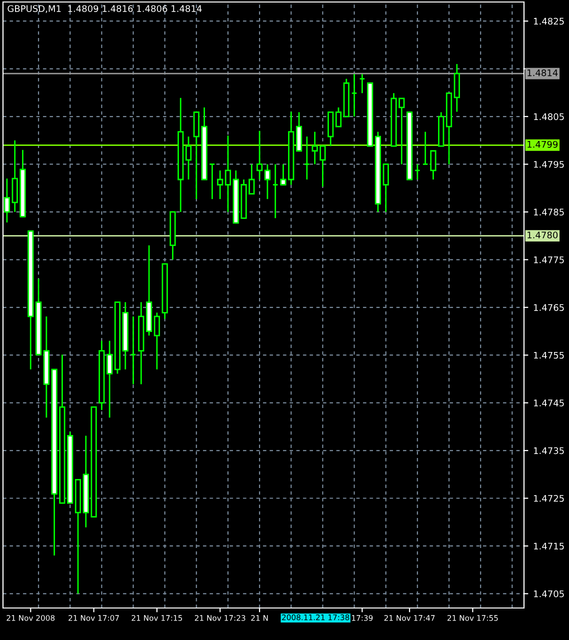 Image resolution: width=569 pixels, height=640 pixels. I want to click on y-tick-label: 1.4745, so click(549, 403).